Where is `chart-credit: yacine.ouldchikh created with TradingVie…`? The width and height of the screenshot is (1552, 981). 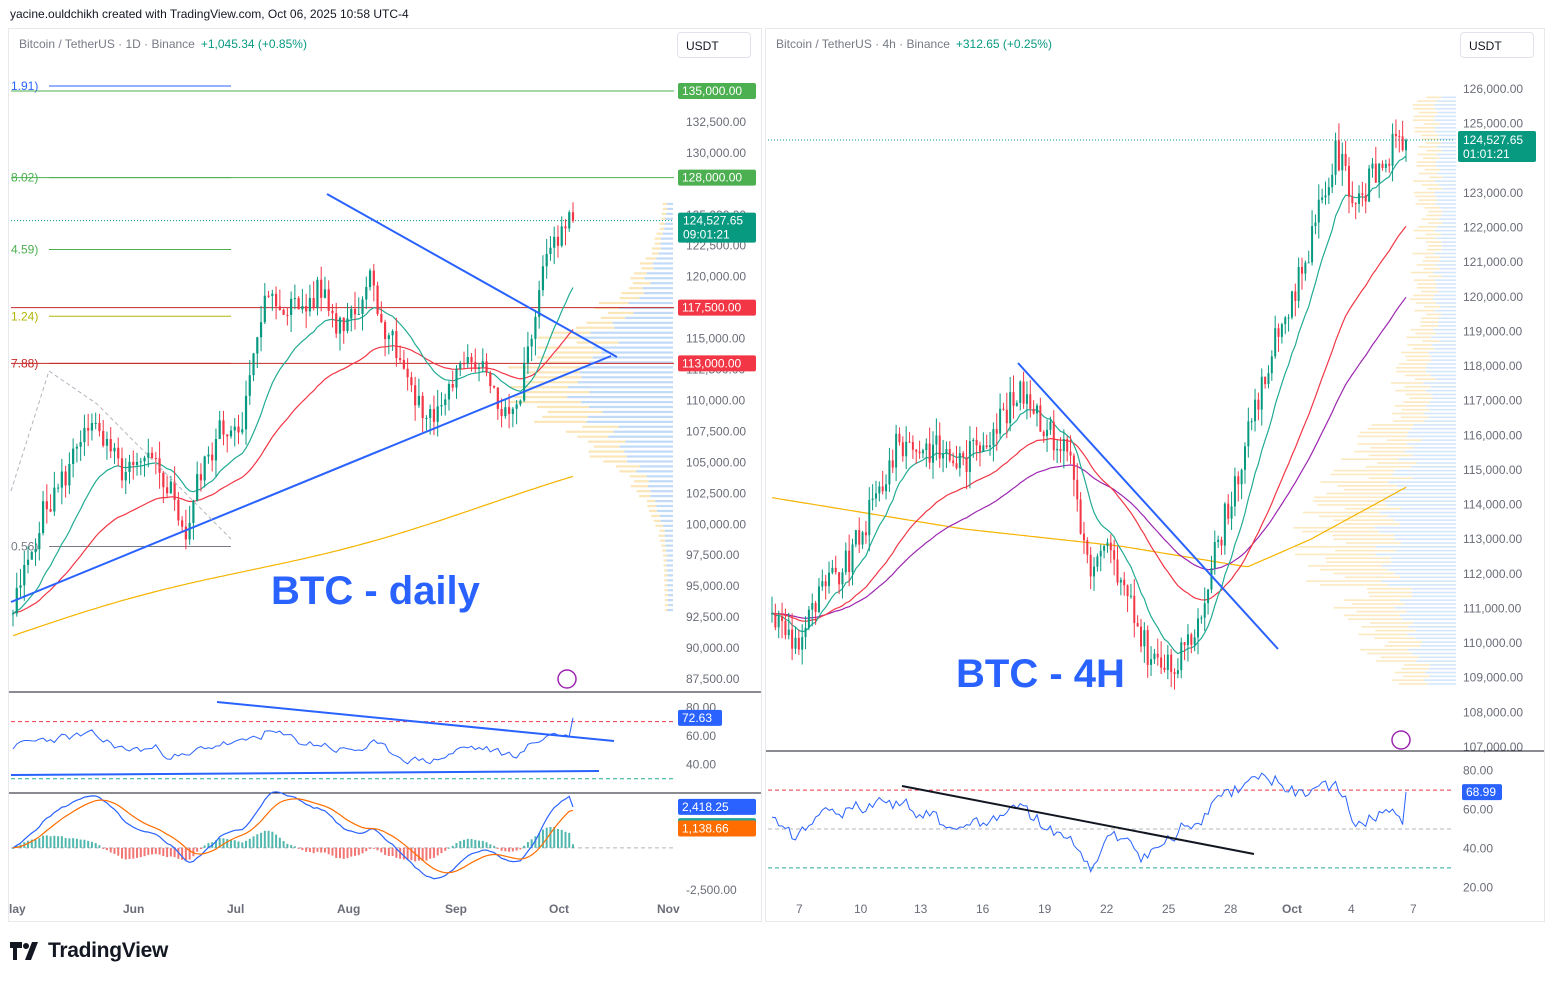
chart-credit: yacine.ouldchikh created with TradingVie… is located at coordinates (209, 14).